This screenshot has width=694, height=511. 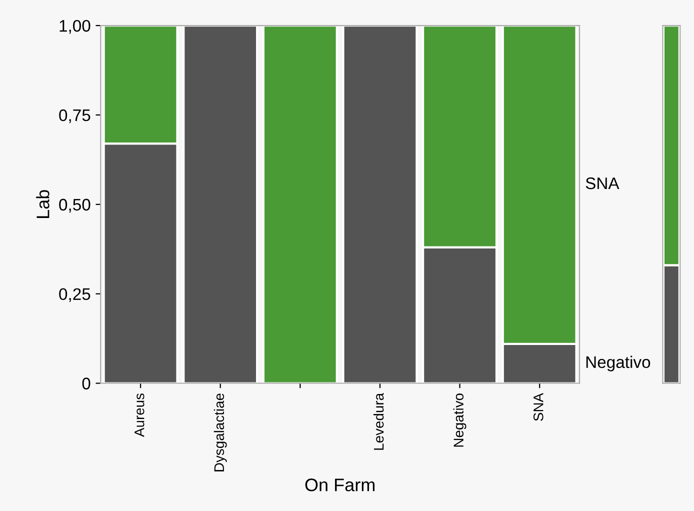 What do you see at coordinates (43, 204) in the screenshot?
I see `y-axis-title: Lab` at bounding box center [43, 204].